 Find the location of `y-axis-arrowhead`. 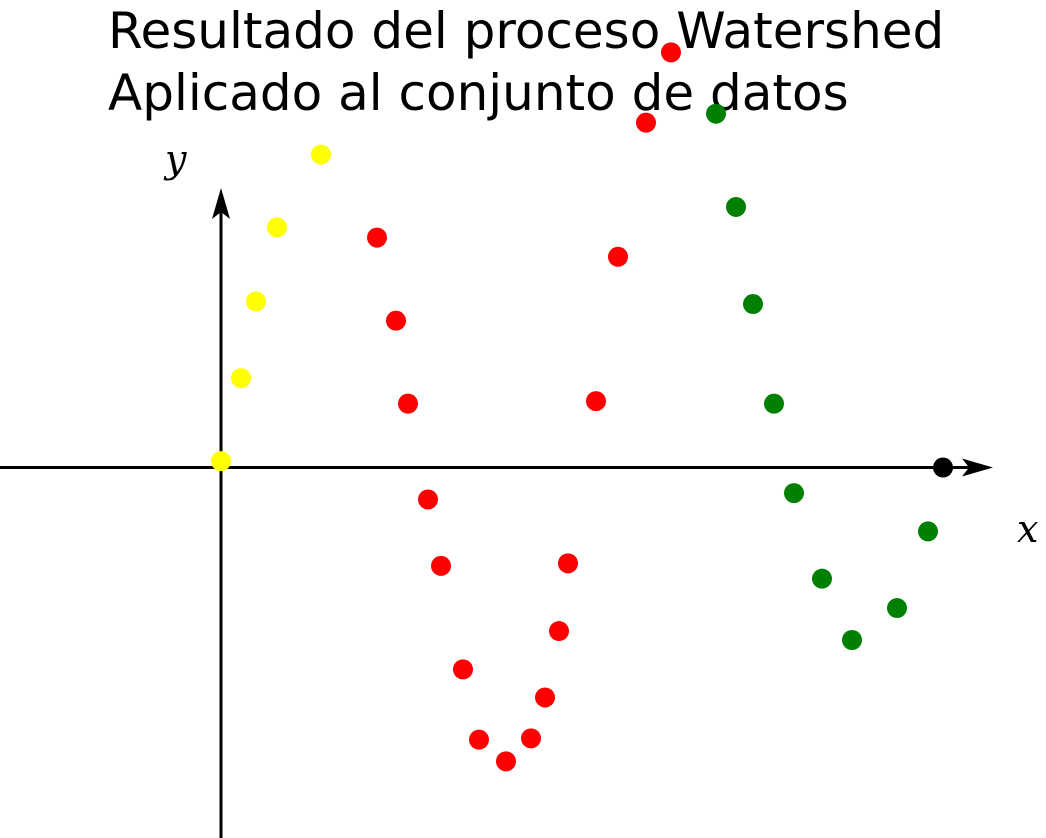

y-axis-arrowhead is located at coordinates (221, 203).